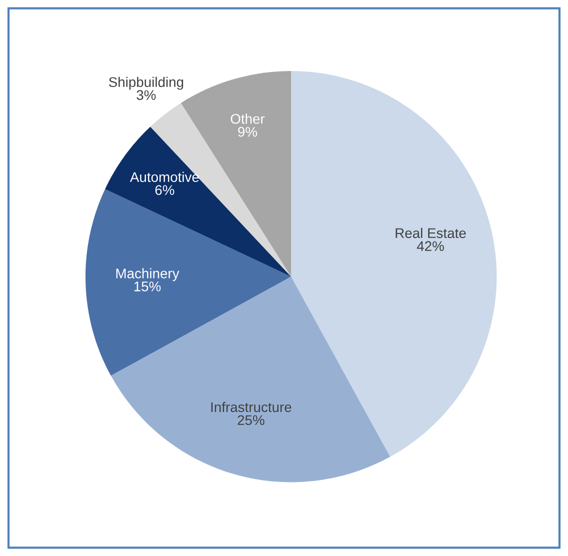  What do you see at coordinates (146, 95) in the screenshot?
I see `data-label: 3%` at bounding box center [146, 95].